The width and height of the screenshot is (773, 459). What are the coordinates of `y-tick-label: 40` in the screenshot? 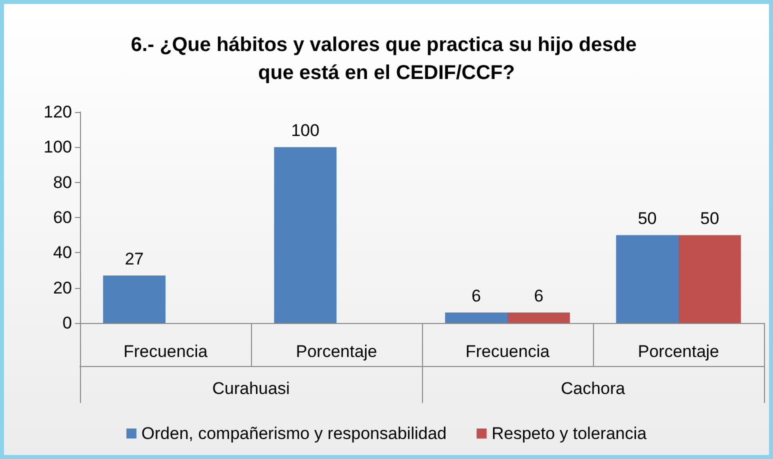 It's located at (62, 252).